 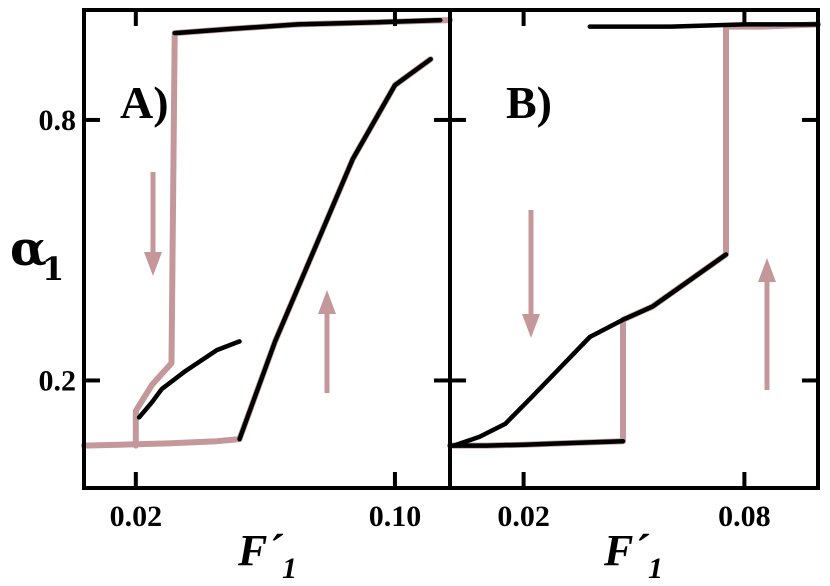 I want to click on y-tick-label-0: 0.2, so click(x=58, y=380).